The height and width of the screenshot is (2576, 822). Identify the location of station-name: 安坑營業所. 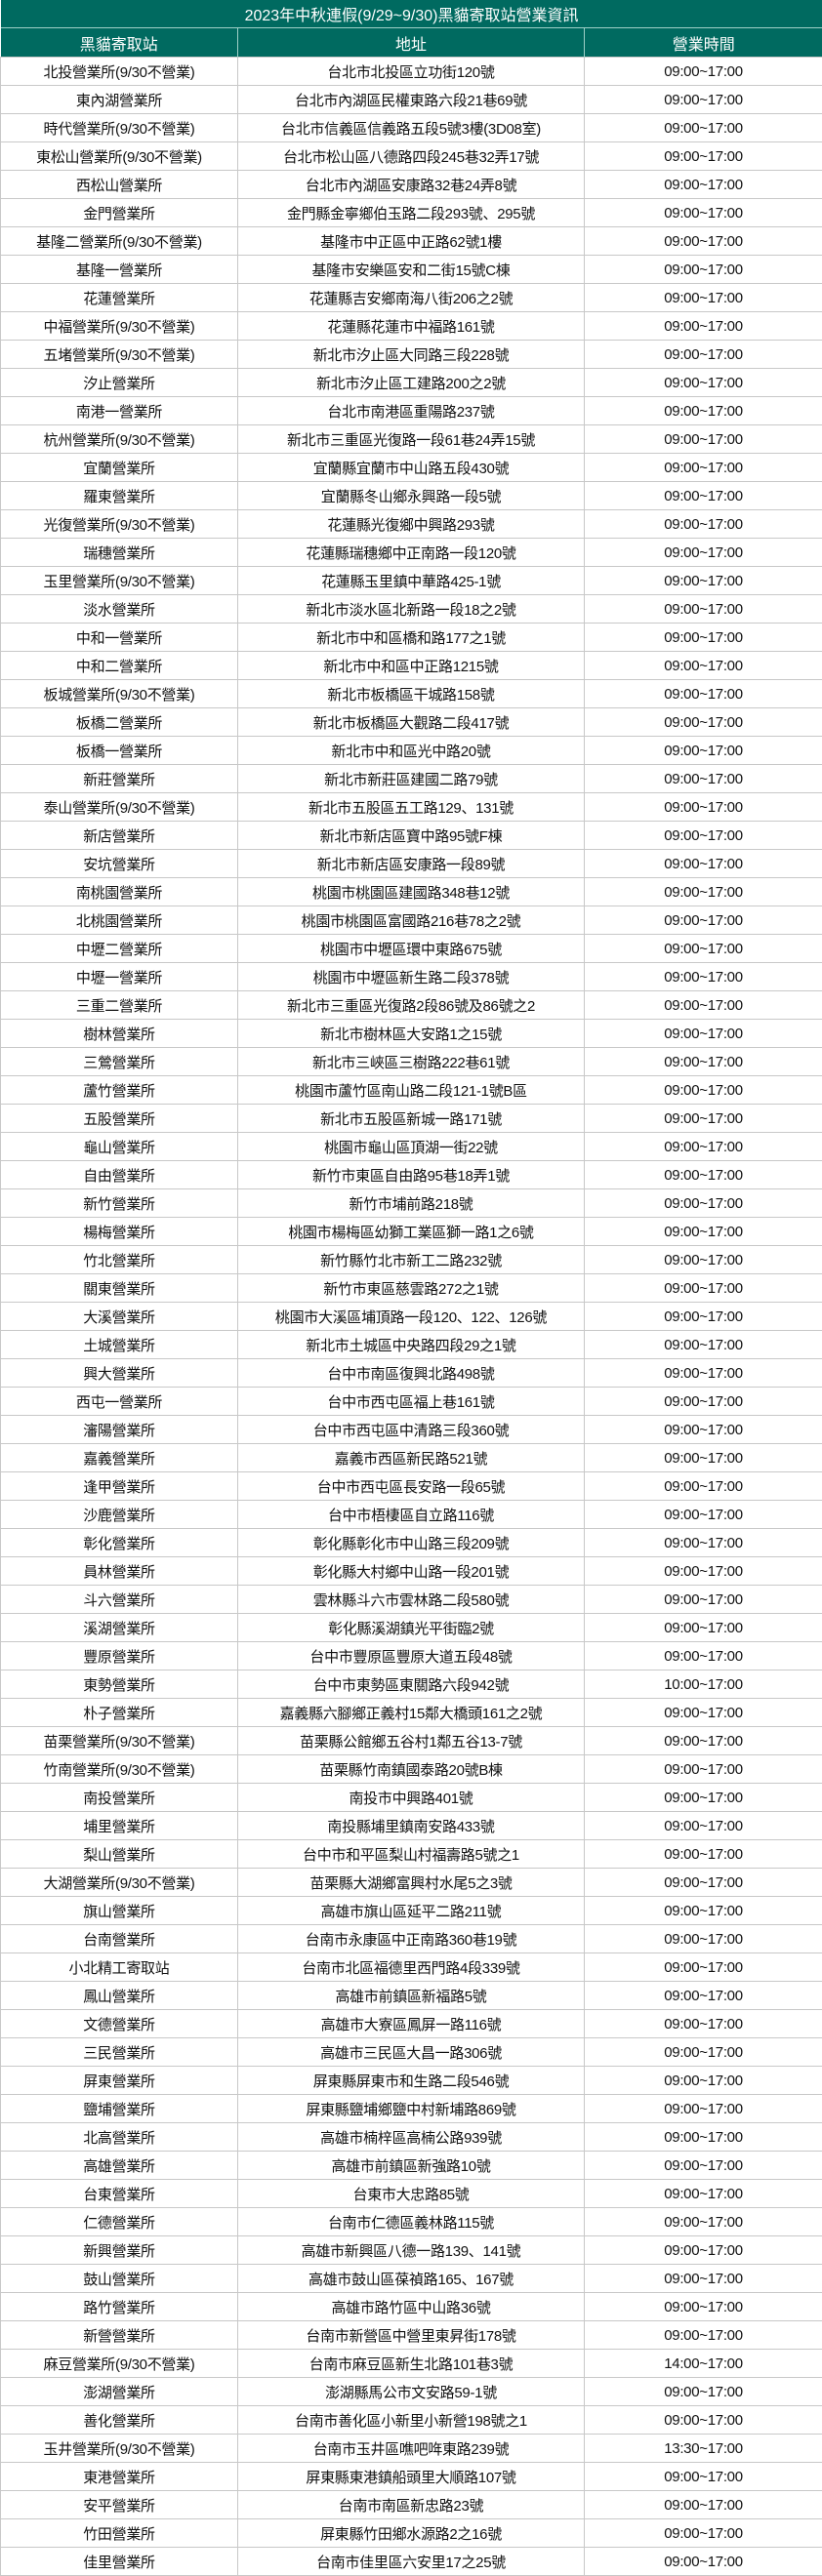
(119, 863).